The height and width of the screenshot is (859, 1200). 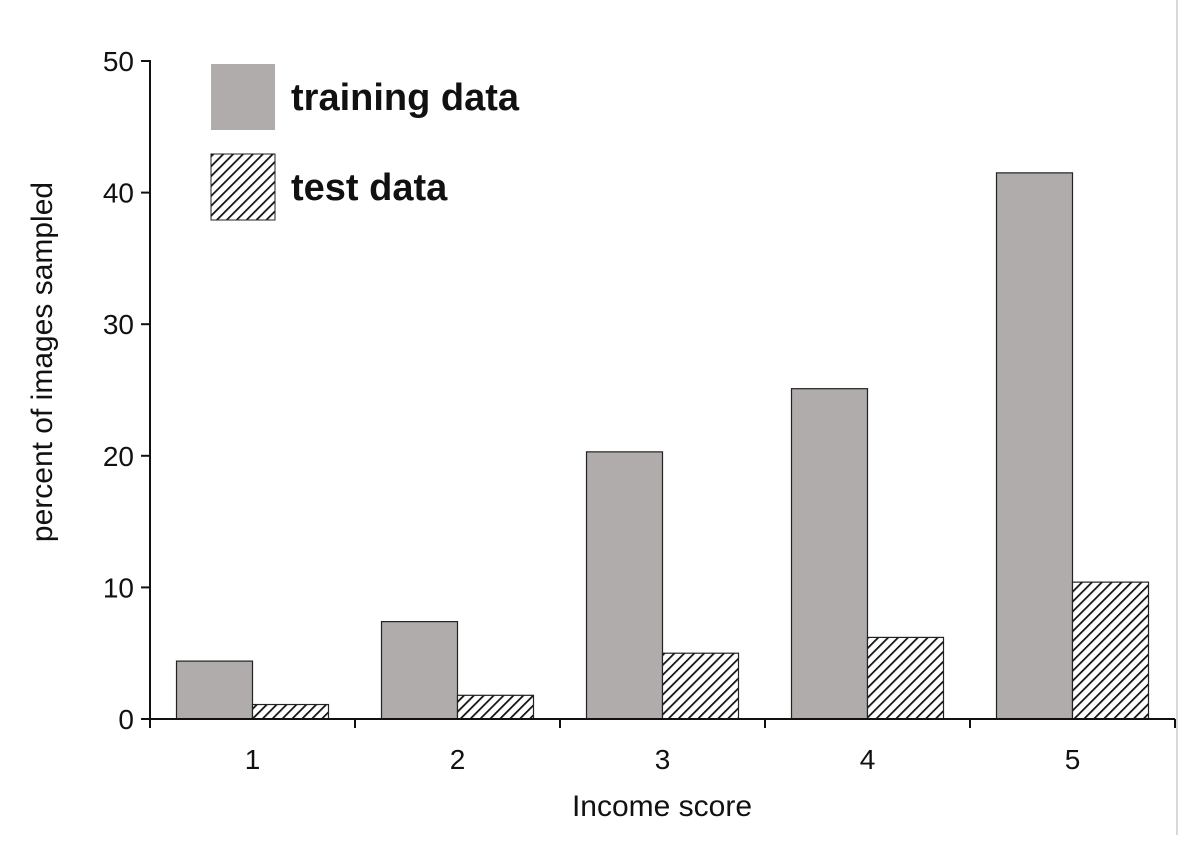 What do you see at coordinates (42, 362) in the screenshot?
I see `y-axis-title: percent of images sampled` at bounding box center [42, 362].